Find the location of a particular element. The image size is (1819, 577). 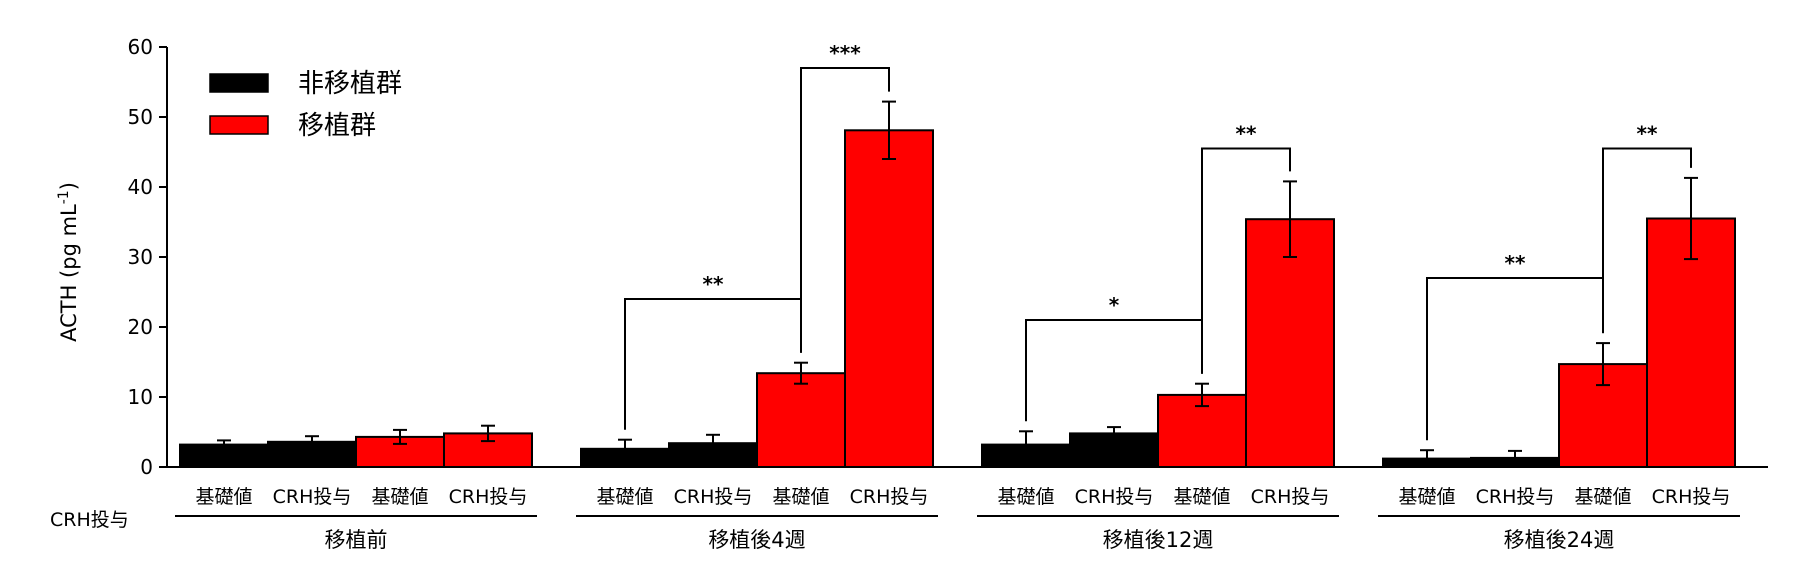

row-label: CRH投与 is located at coordinates (89, 520).